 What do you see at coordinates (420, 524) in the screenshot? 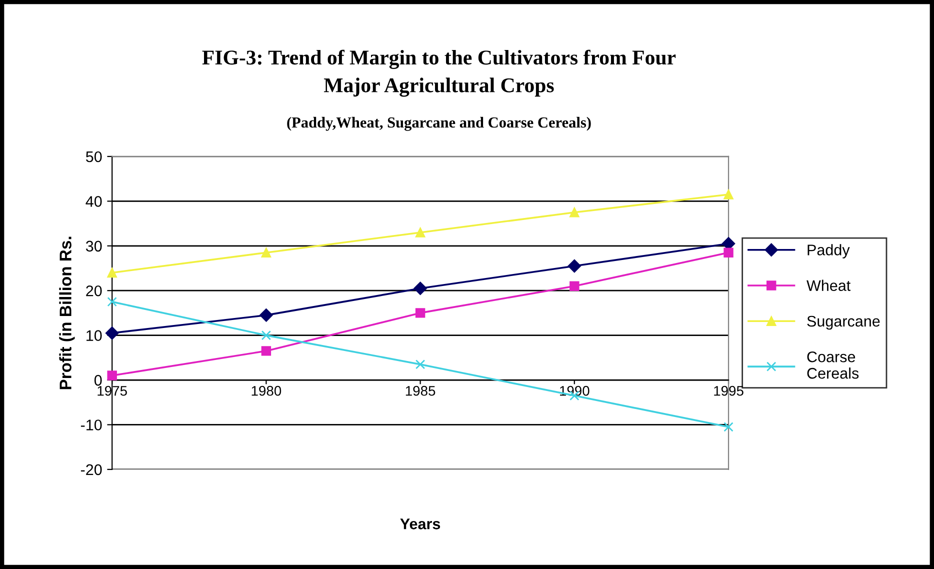
I see `x-axis-title: Years` at bounding box center [420, 524].